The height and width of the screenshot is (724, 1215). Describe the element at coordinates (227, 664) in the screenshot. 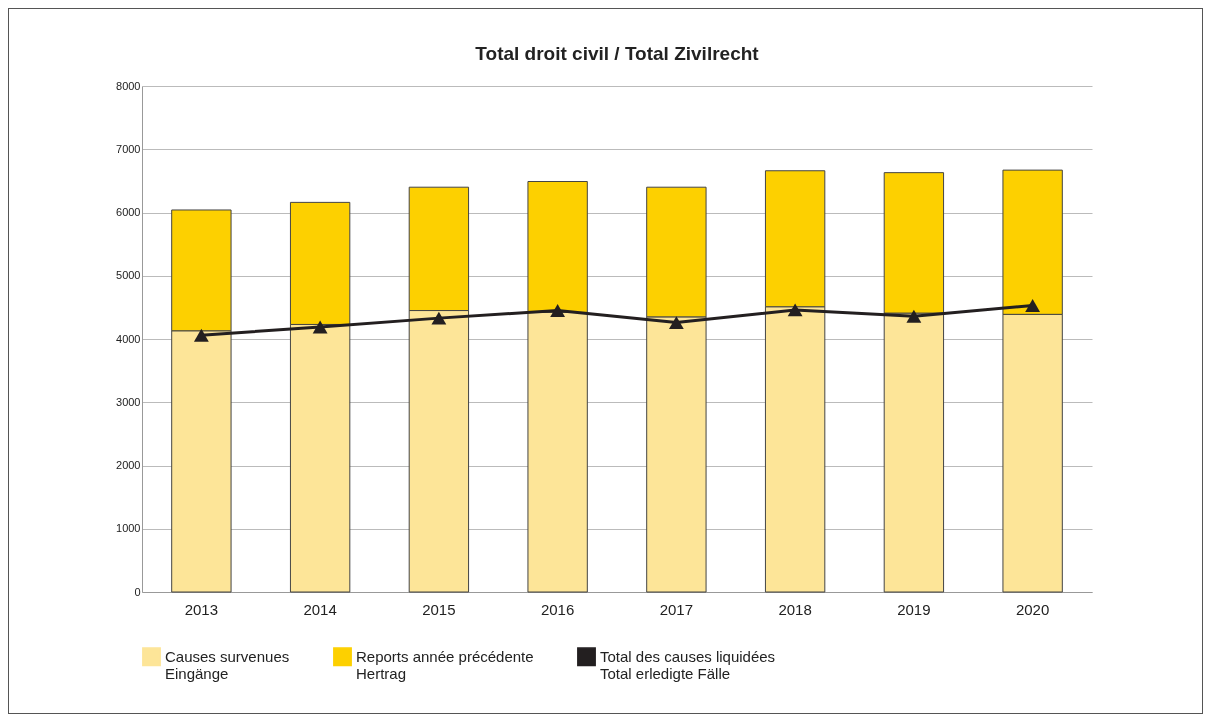

I see `legend-label: Causes survenues Eingänge` at that location.